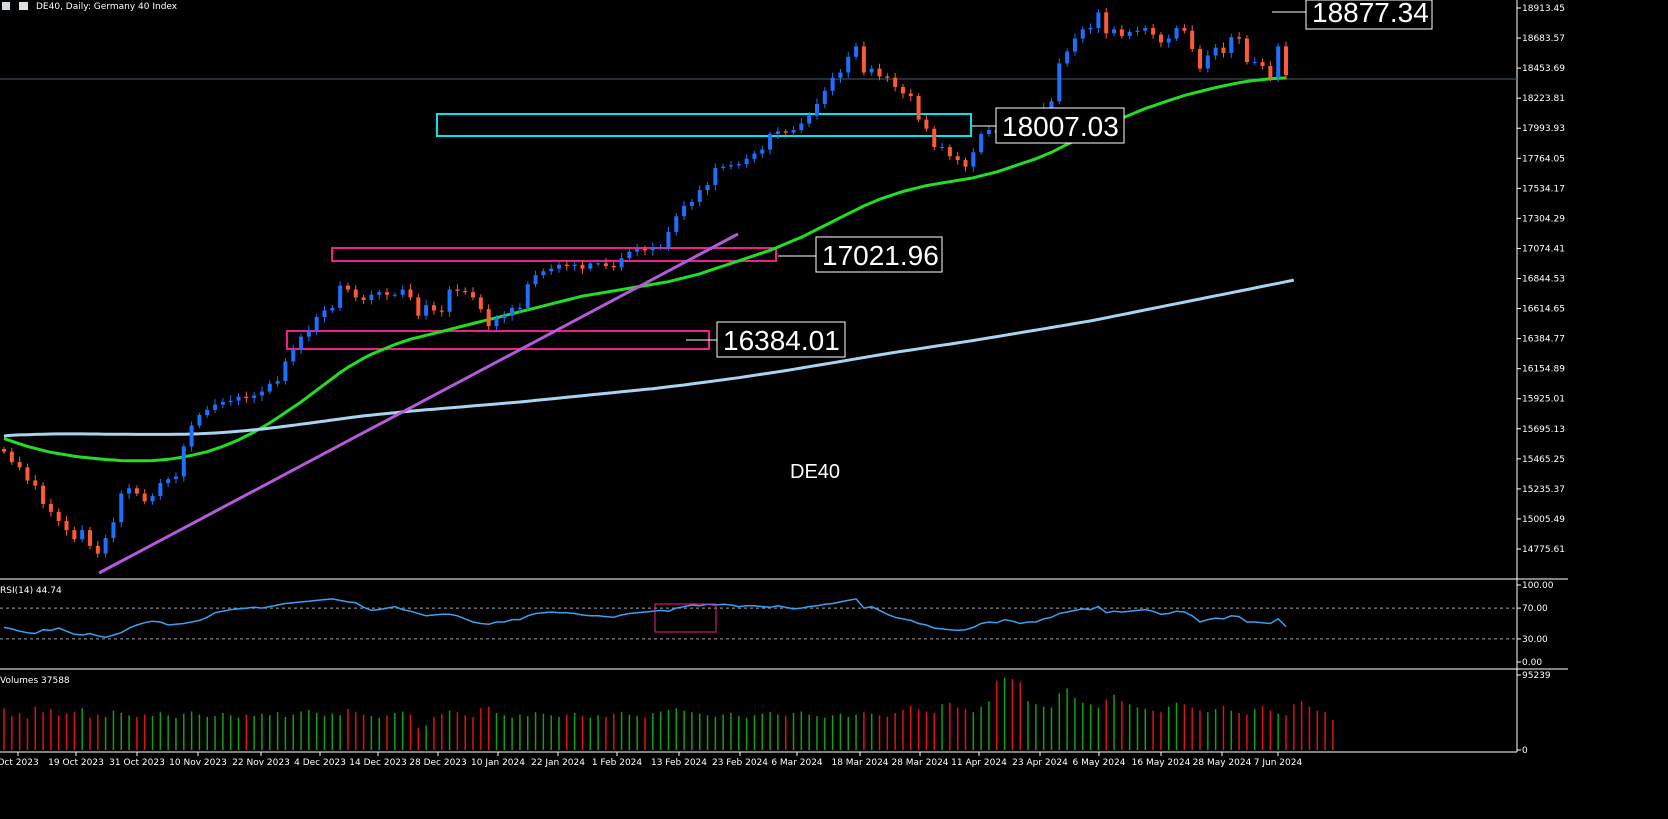 The height and width of the screenshot is (819, 1668). Describe the element at coordinates (1543, 159) in the screenshot. I see `price-tick-label: 17764.05` at that location.